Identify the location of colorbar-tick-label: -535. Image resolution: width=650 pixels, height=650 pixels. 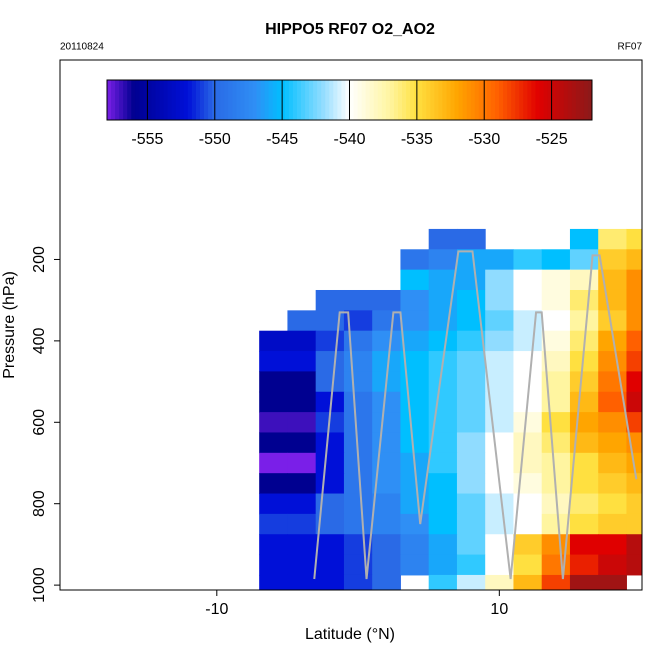
(417, 139).